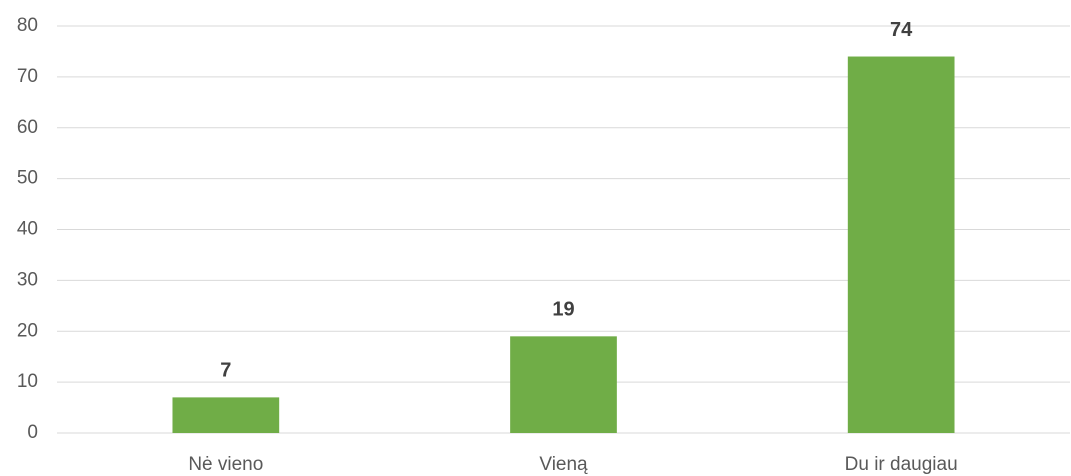  I want to click on y-tick-label: 20, so click(27, 330).